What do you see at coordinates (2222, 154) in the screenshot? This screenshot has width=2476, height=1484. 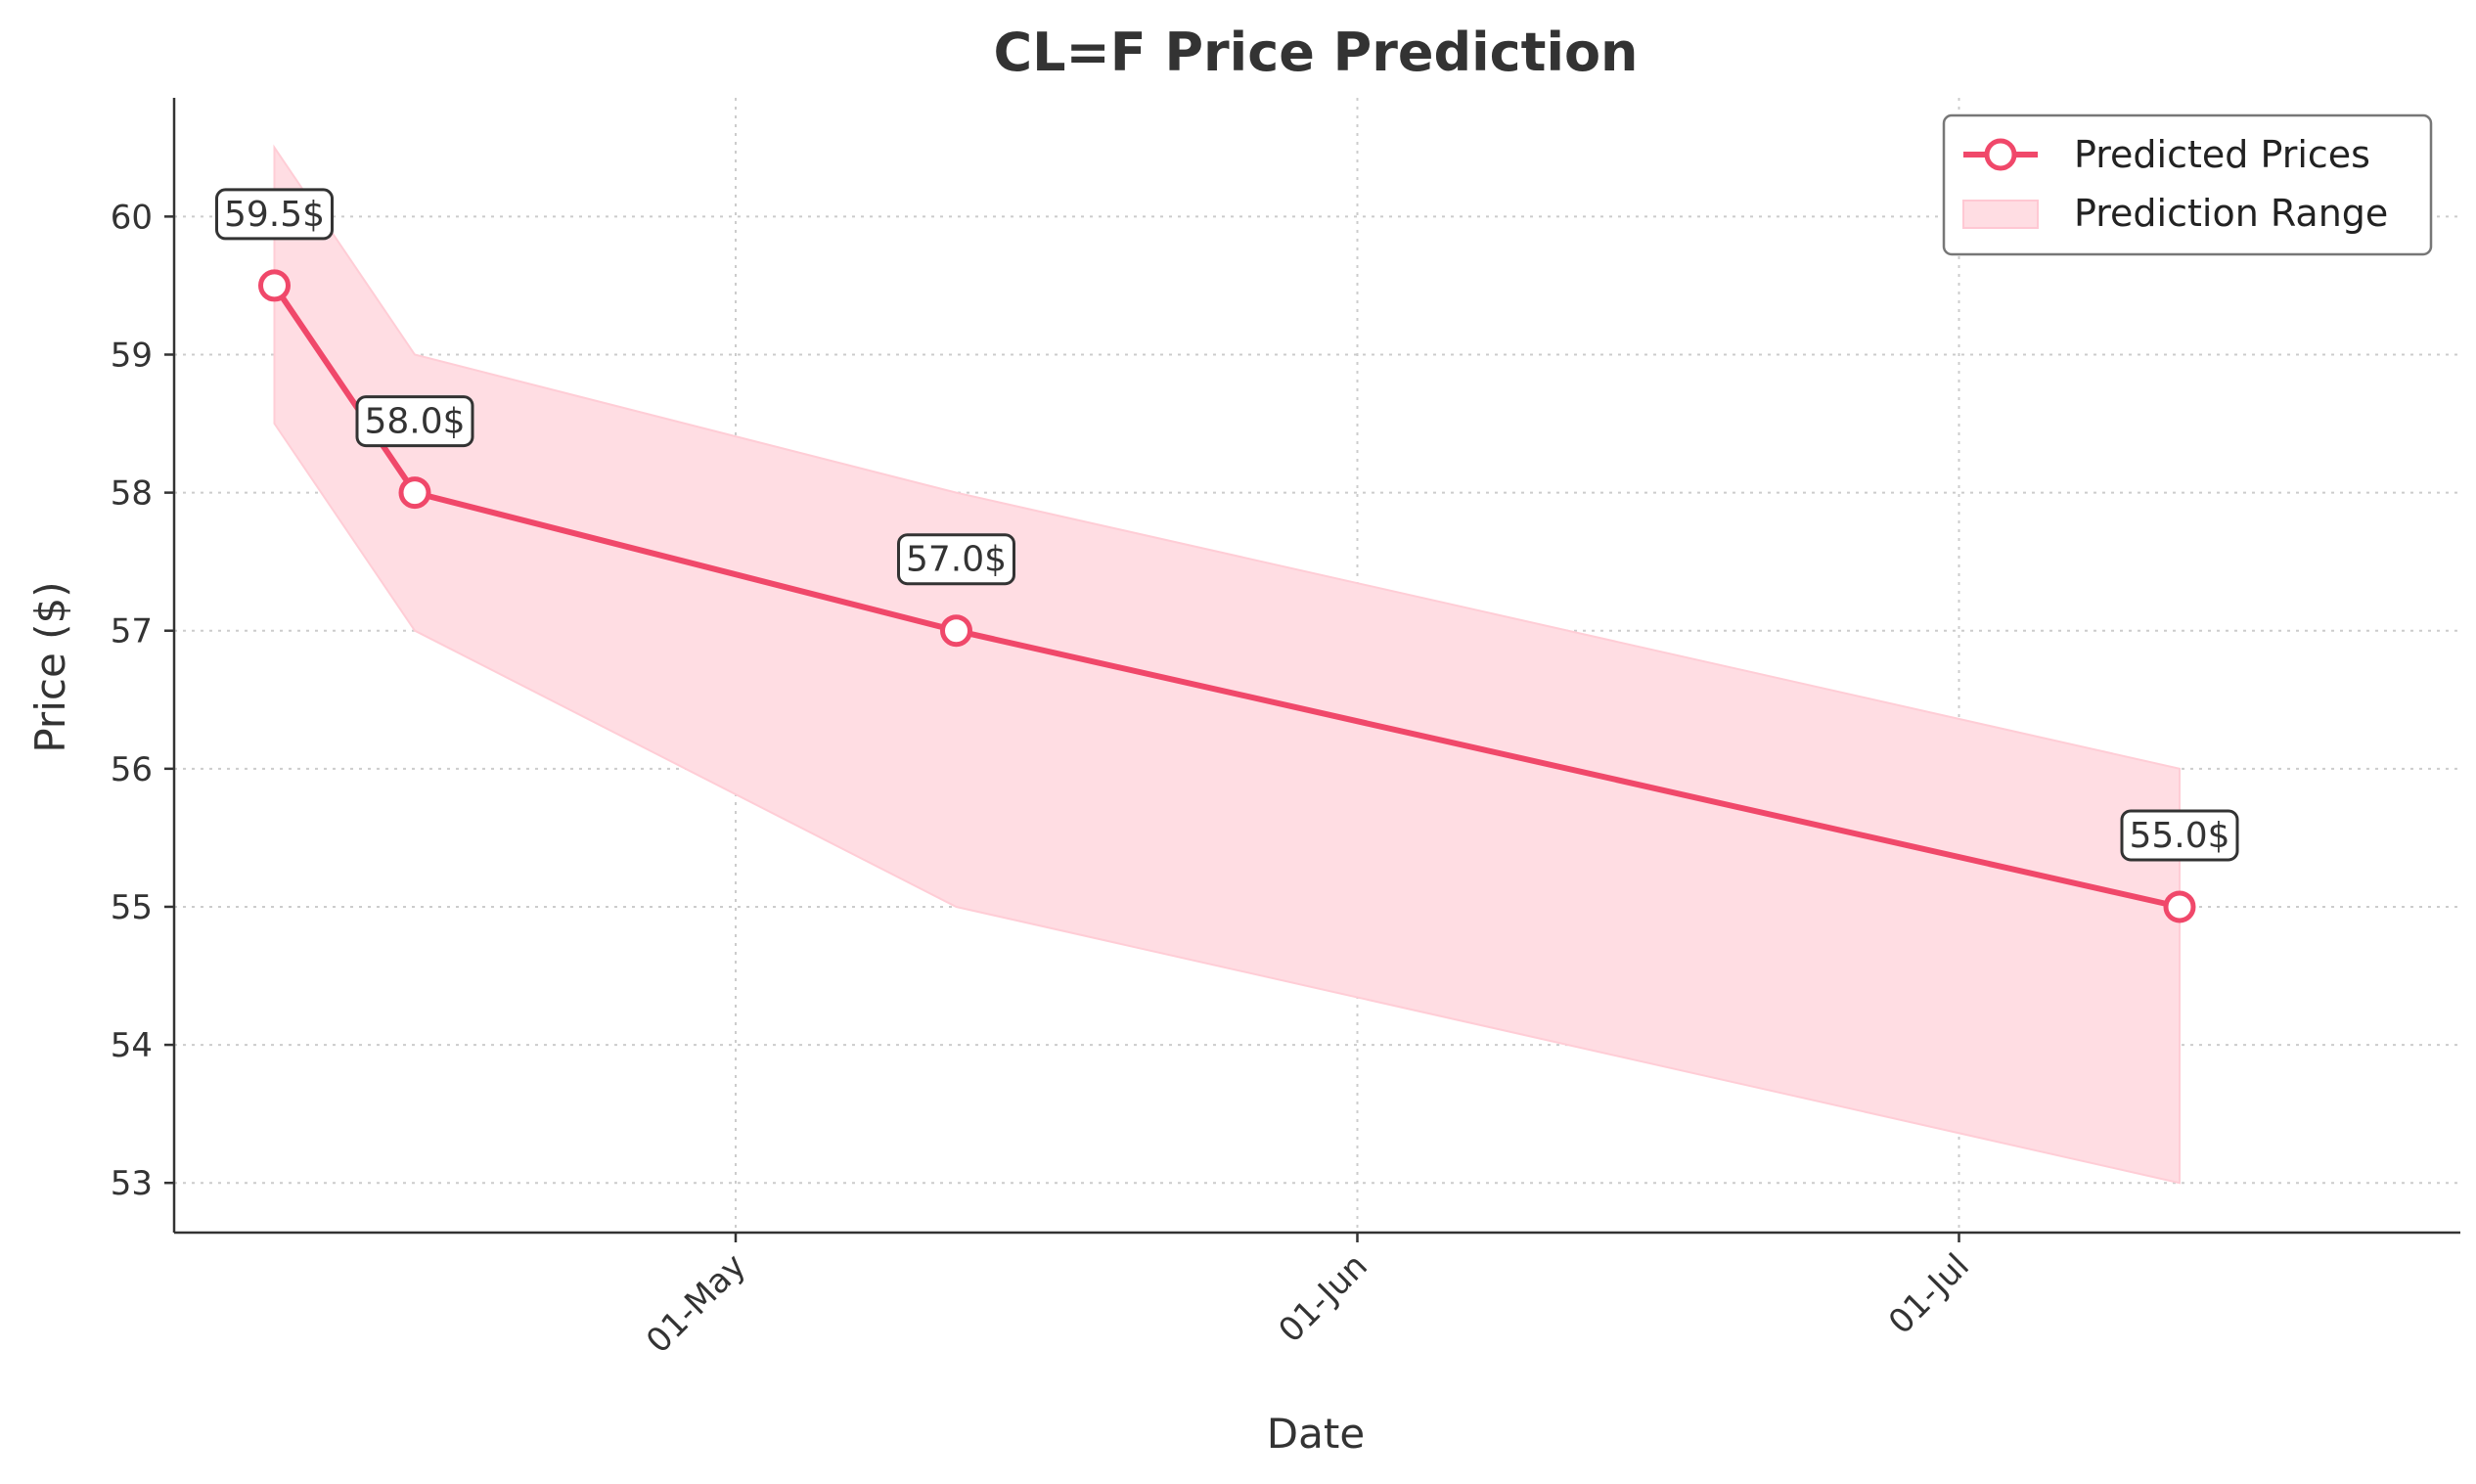 I see `legend-label-predicted-prices: Predicted Prices` at bounding box center [2222, 154].